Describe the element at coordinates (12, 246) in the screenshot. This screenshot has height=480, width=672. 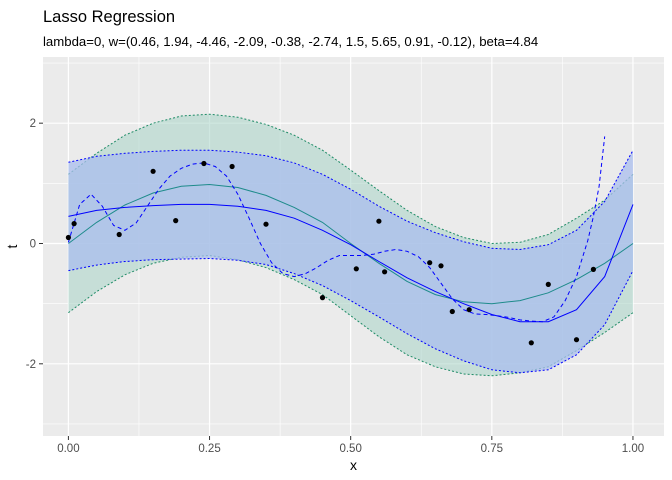
I see `y-axis-title: t` at that location.